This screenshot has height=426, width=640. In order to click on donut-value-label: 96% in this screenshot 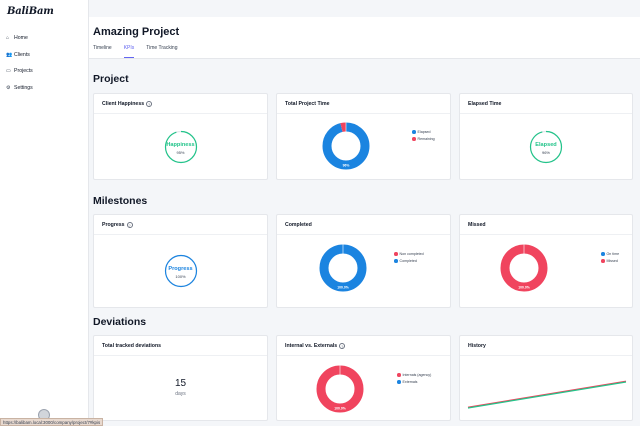, I will do `click(346, 166)`.